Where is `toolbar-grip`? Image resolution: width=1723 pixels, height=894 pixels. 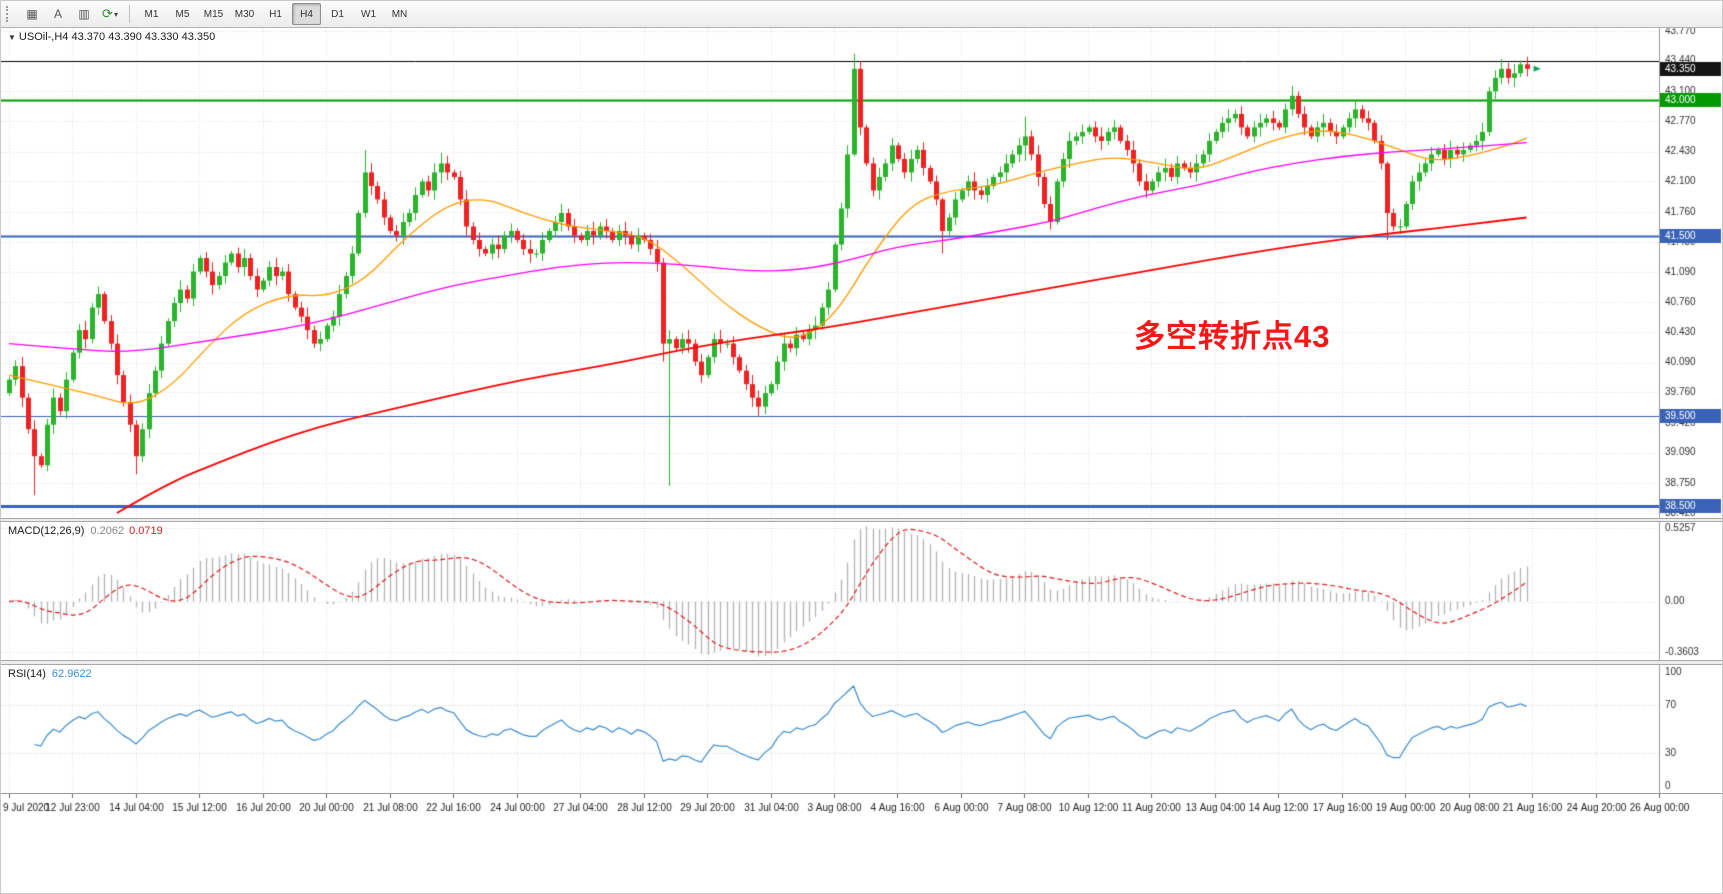 toolbar-grip is located at coordinates (9, 14).